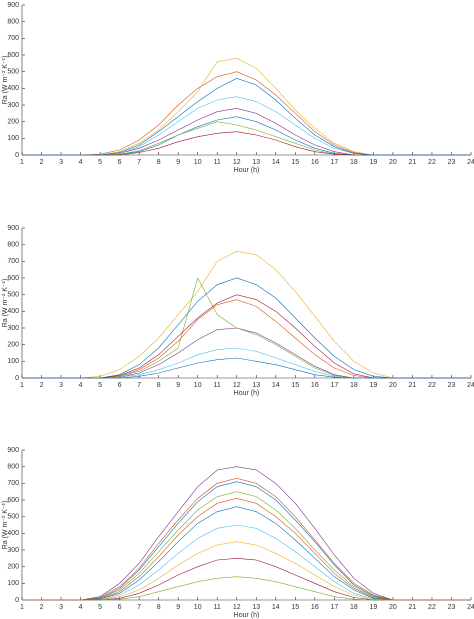  I want to click on x-tick-label: 2, so click(42, 162).